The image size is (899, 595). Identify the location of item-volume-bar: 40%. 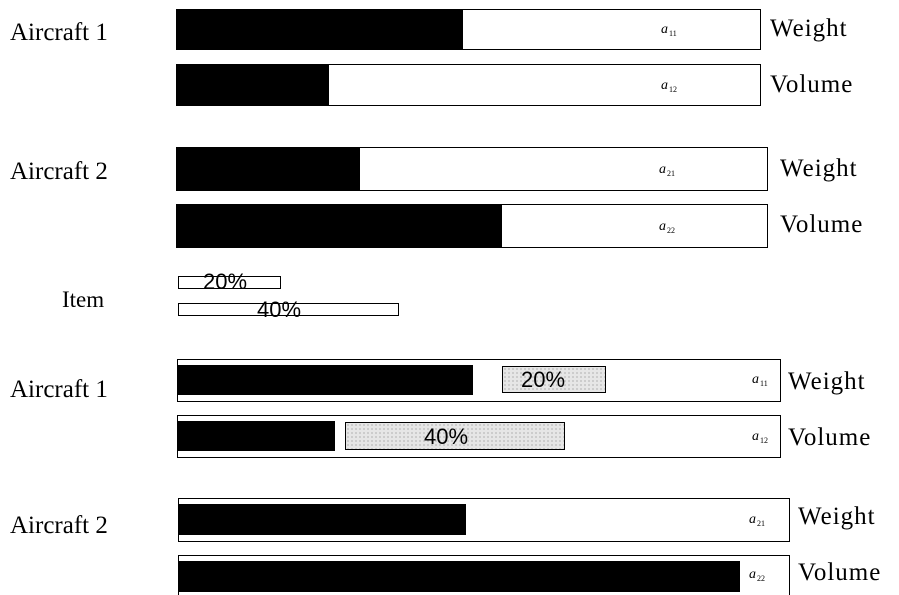
(288, 310).